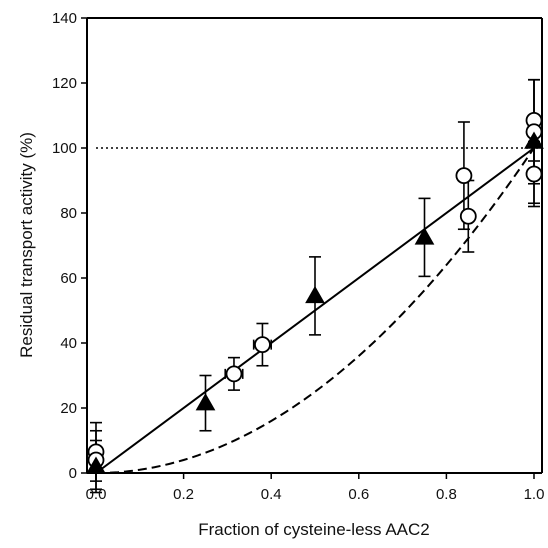  Describe the element at coordinates (64, 148) in the screenshot. I see `y-tick-label: 100` at that location.